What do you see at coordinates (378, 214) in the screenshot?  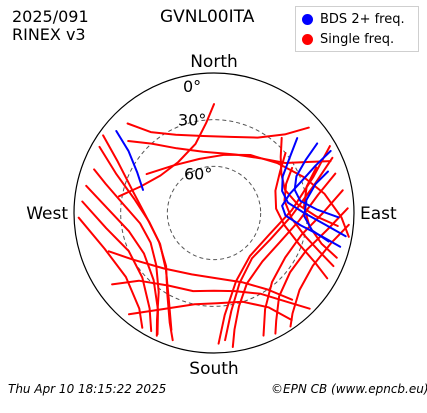 I see `direction-label-east: East` at bounding box center [378, 214].